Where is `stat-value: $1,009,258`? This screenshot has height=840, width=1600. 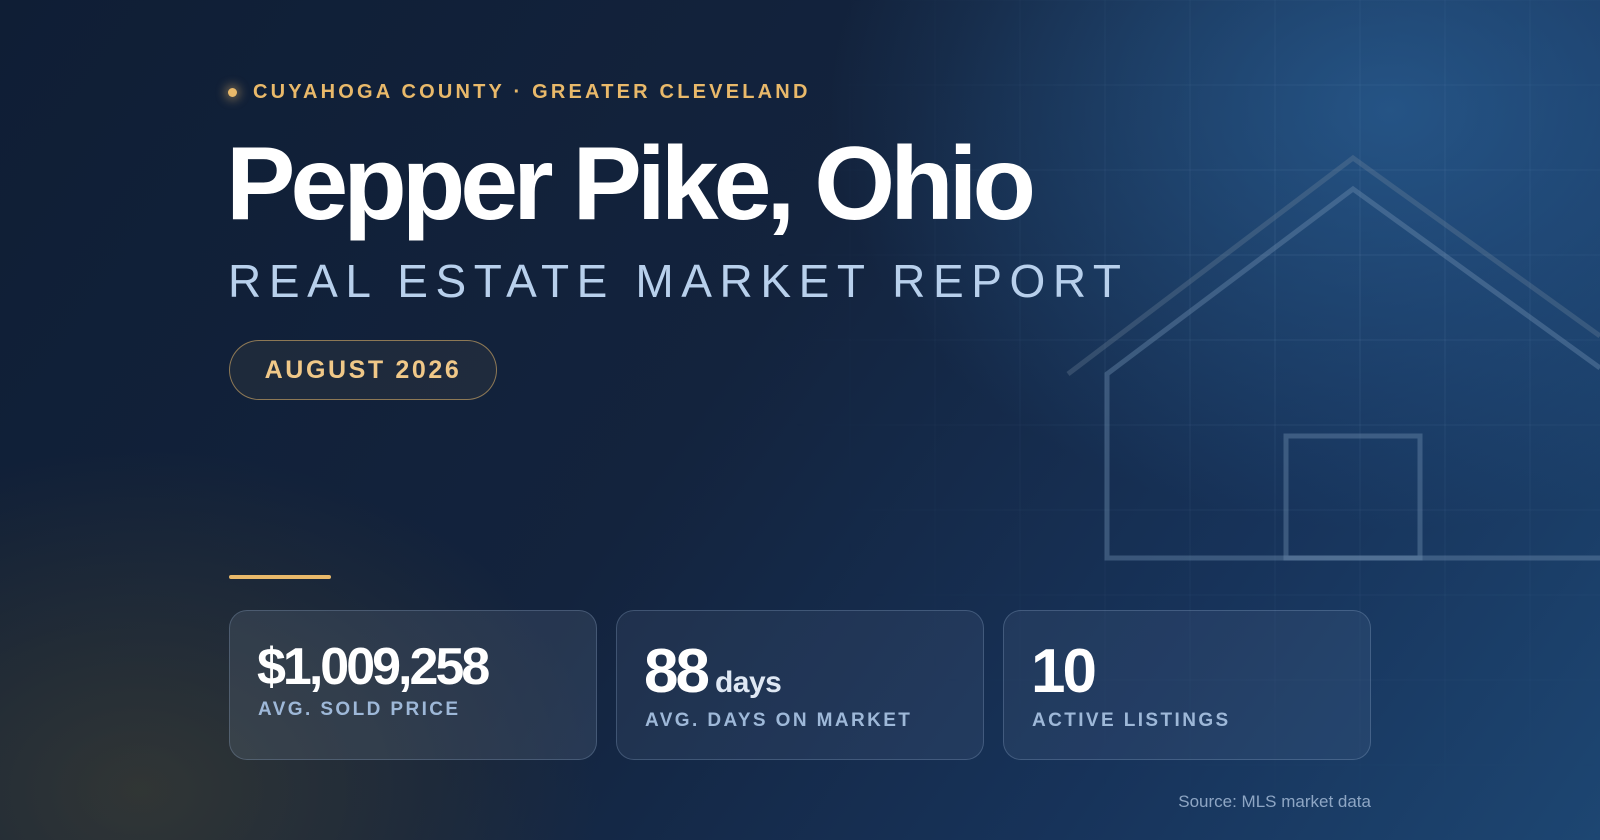
stat-value: $1,009,258 is located at coordinates (373, 667).